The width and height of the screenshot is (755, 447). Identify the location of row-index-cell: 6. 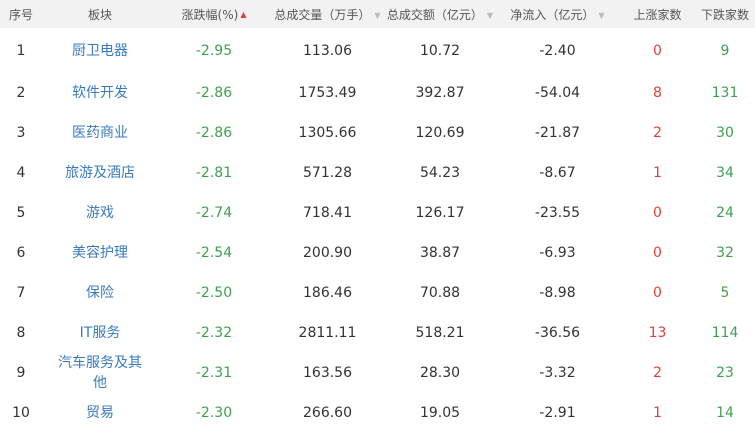
(21, 253).